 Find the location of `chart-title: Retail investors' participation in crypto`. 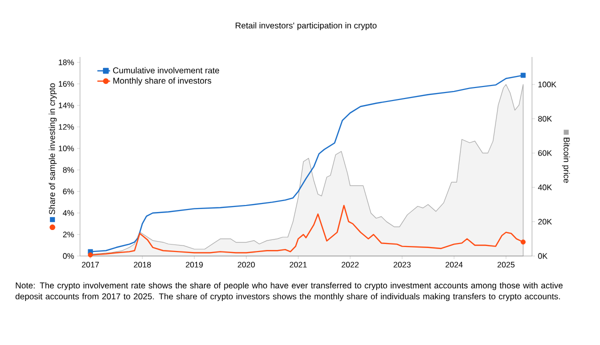

chart-title: Retail investors' participation in crypto is located at coordinates (306, 26).